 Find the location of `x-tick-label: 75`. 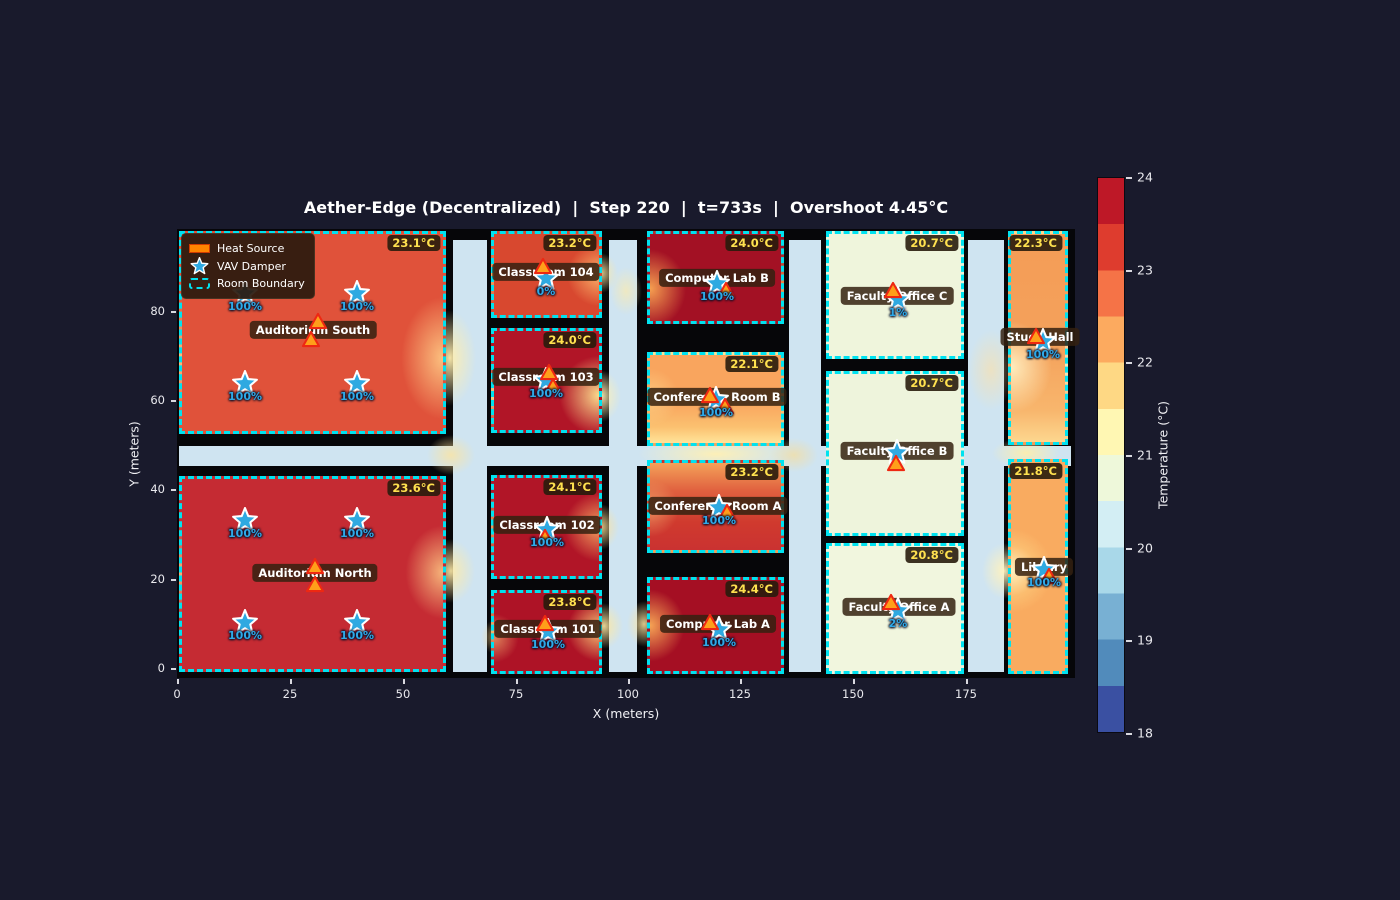

x-tick-label: 75 is located at coordinates (516, 694).